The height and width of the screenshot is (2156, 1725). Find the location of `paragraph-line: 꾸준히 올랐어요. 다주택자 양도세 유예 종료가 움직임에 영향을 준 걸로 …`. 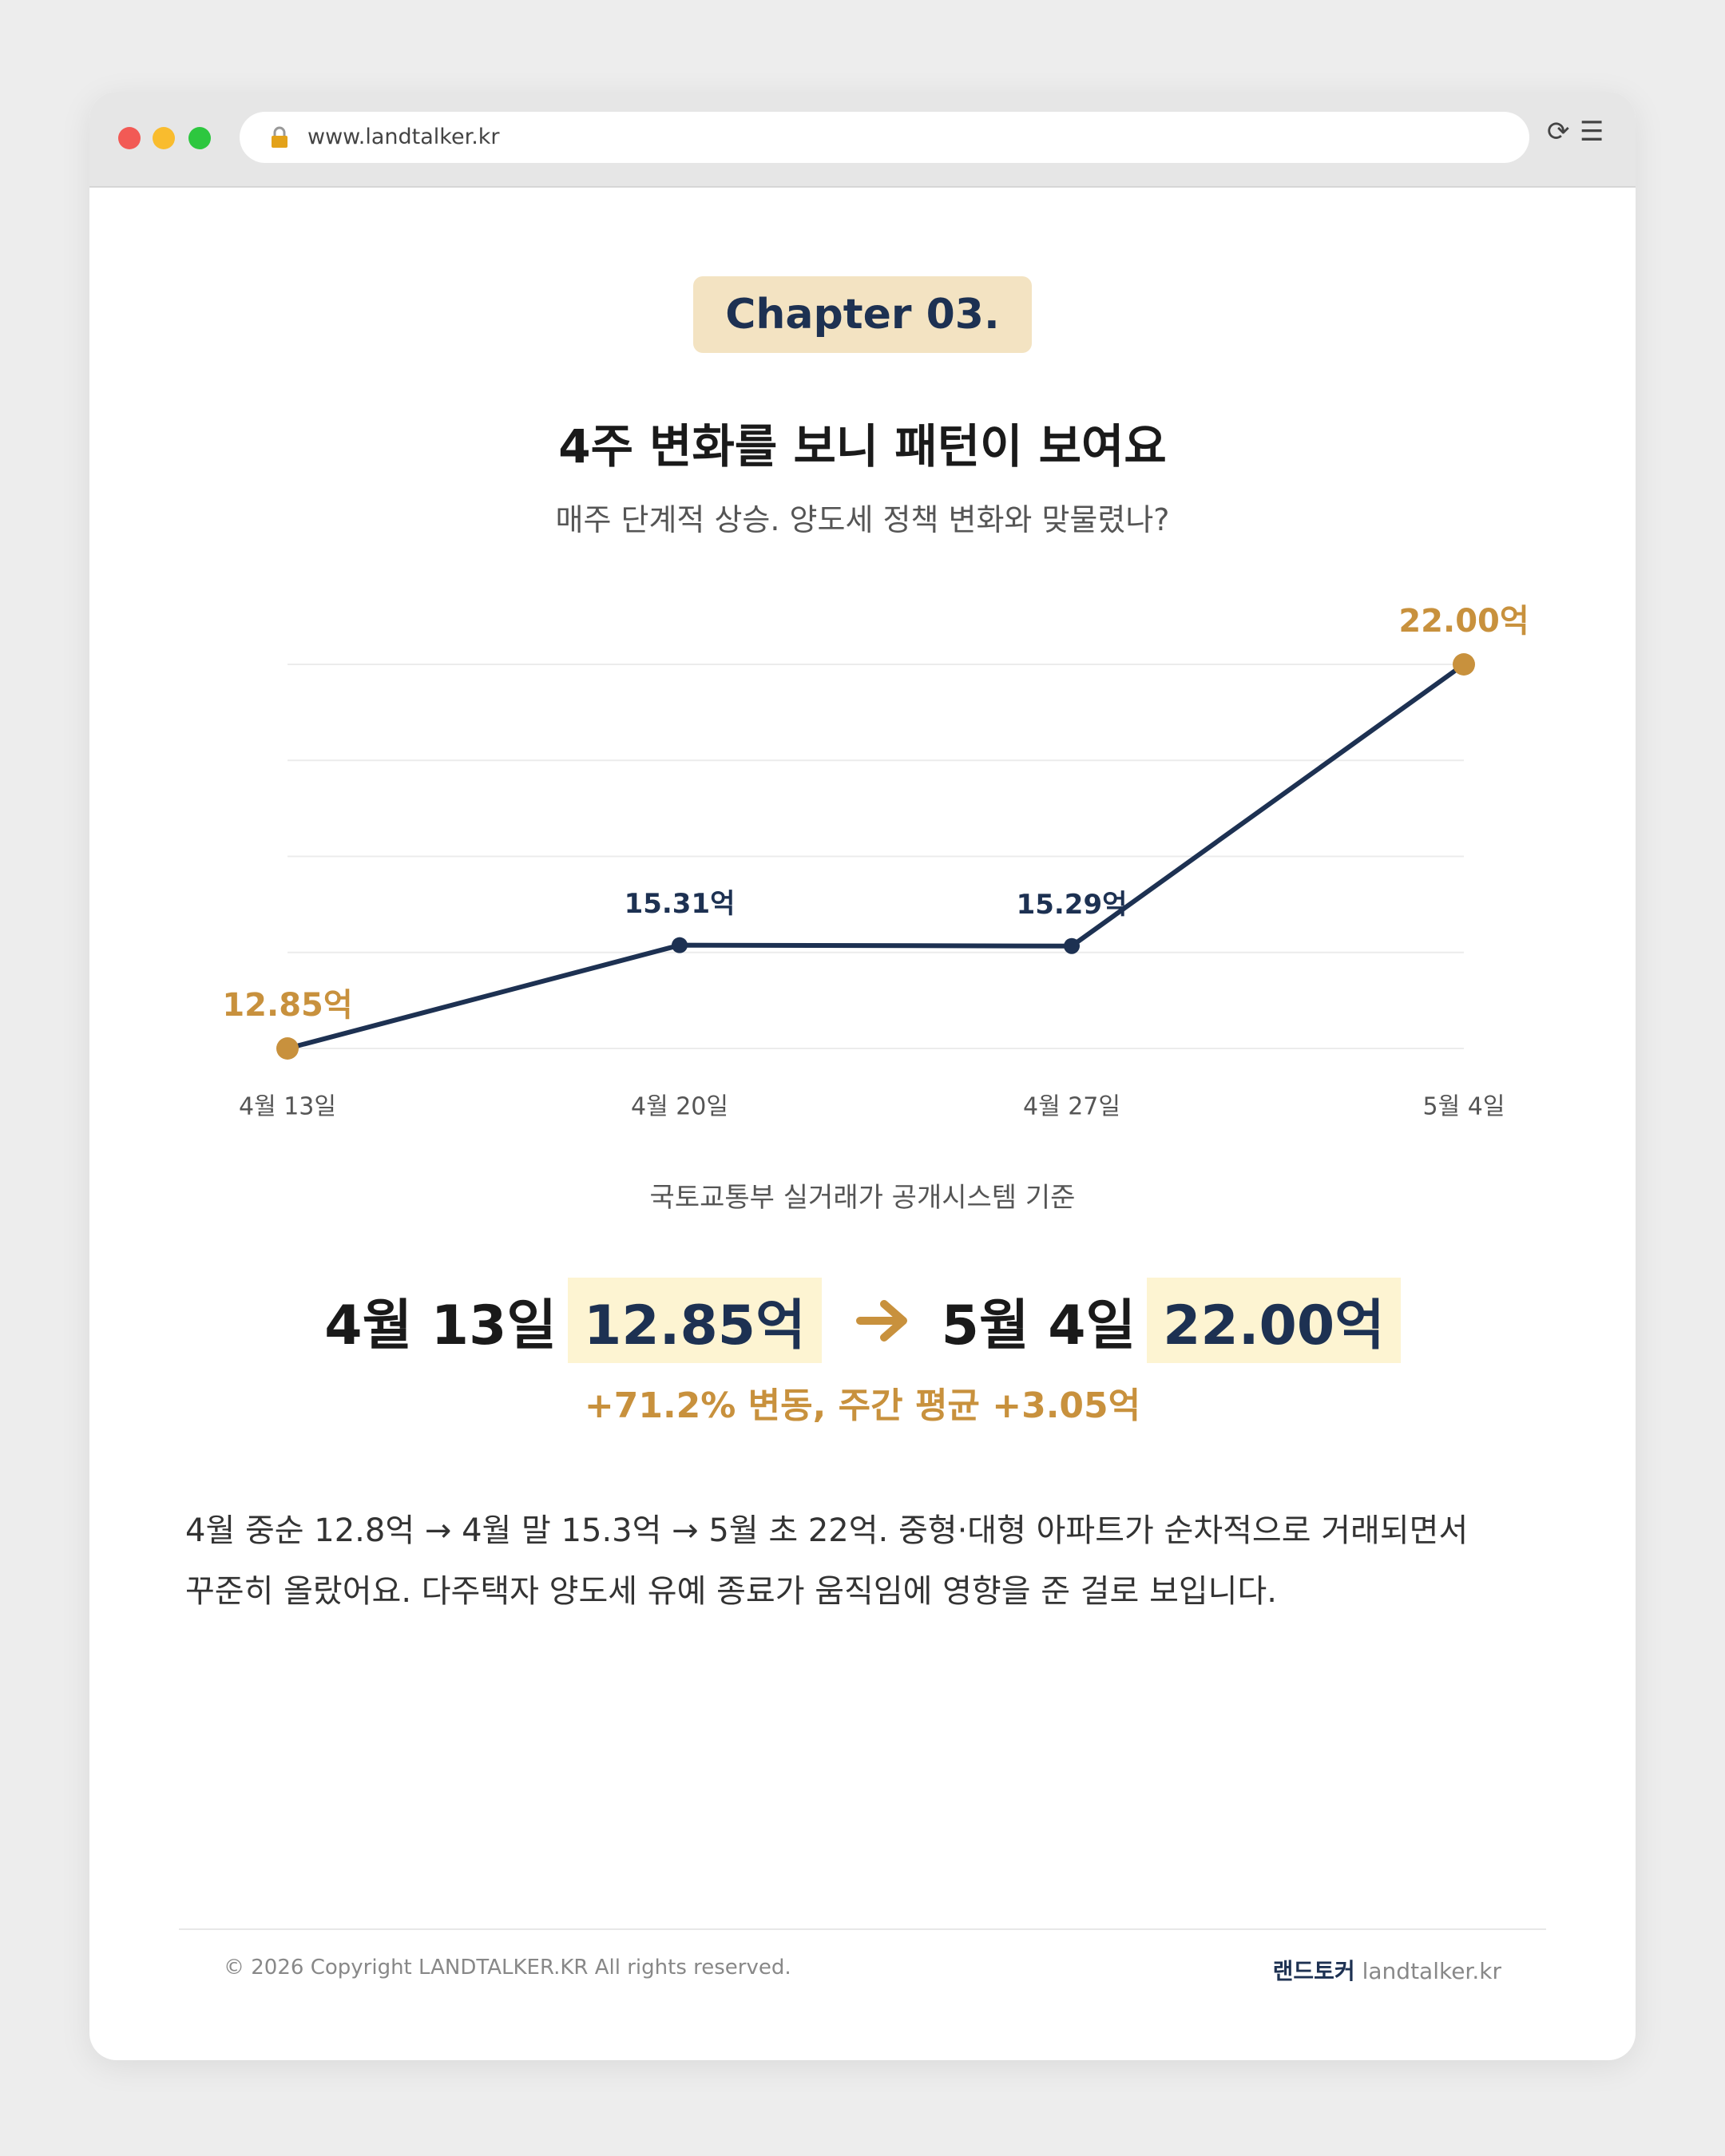

paragraph-line: 꾸준히 올랐어요. 다주택자 양도세 유예 종료가 움직임에 영향을 준 걸로 … is located at coordinates (731, 1591).